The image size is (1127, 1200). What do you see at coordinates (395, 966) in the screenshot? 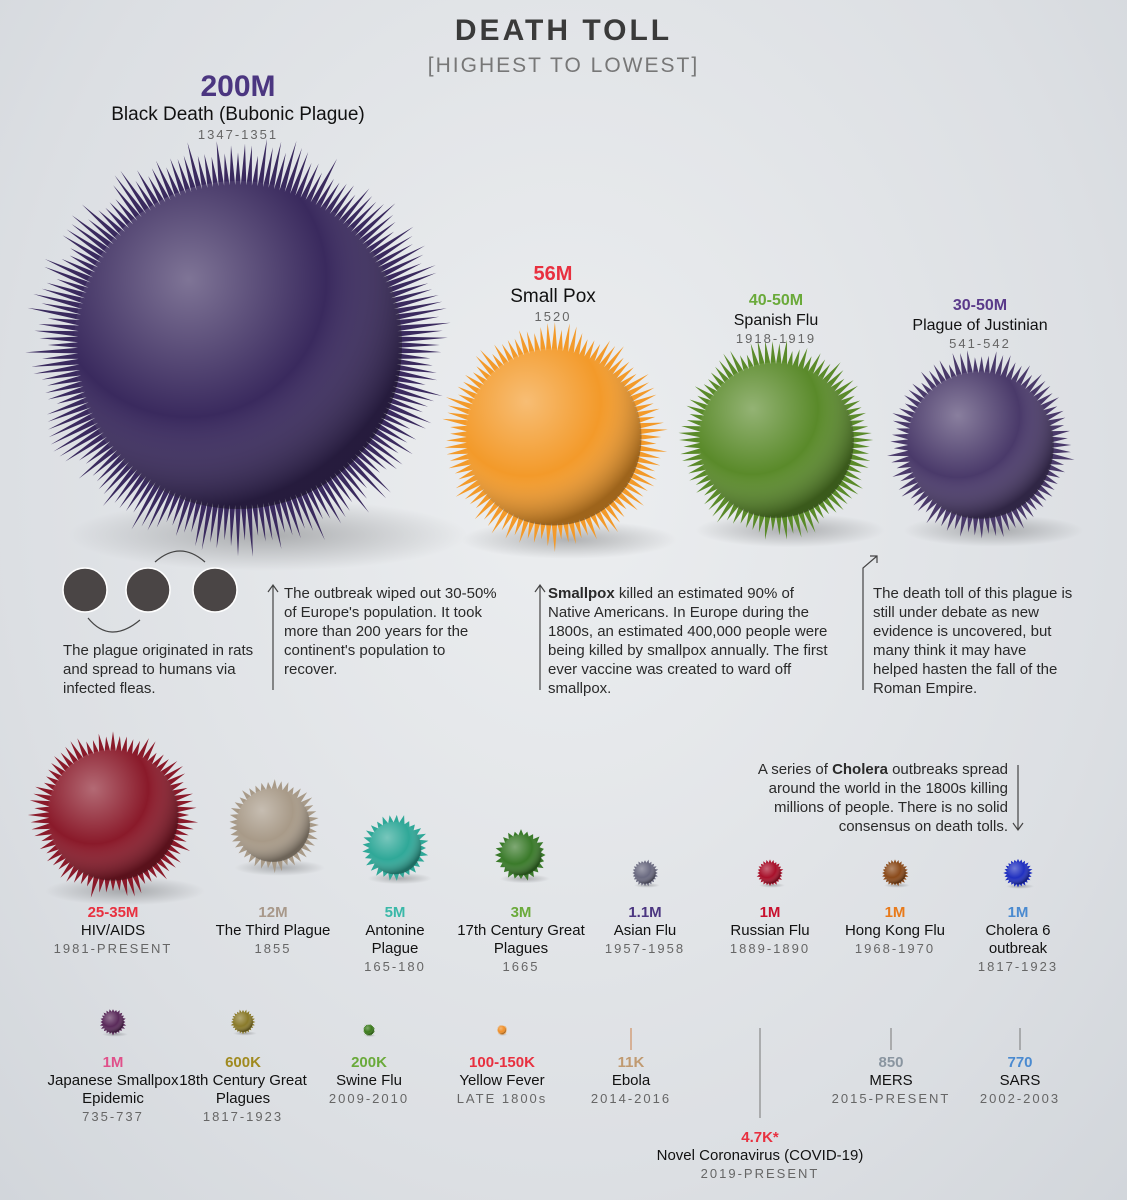
I see `years: 165-180` at bounding box center [395, 966].